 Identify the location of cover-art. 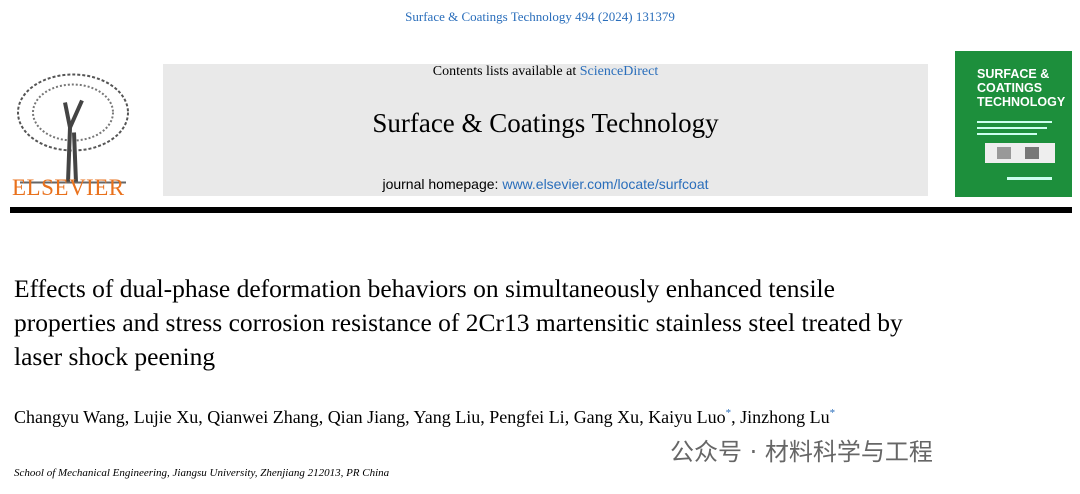
(1016, 150).